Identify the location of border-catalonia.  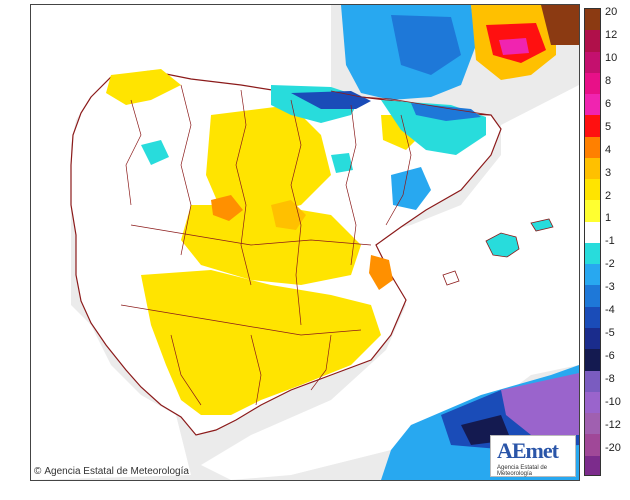
(398, 170).